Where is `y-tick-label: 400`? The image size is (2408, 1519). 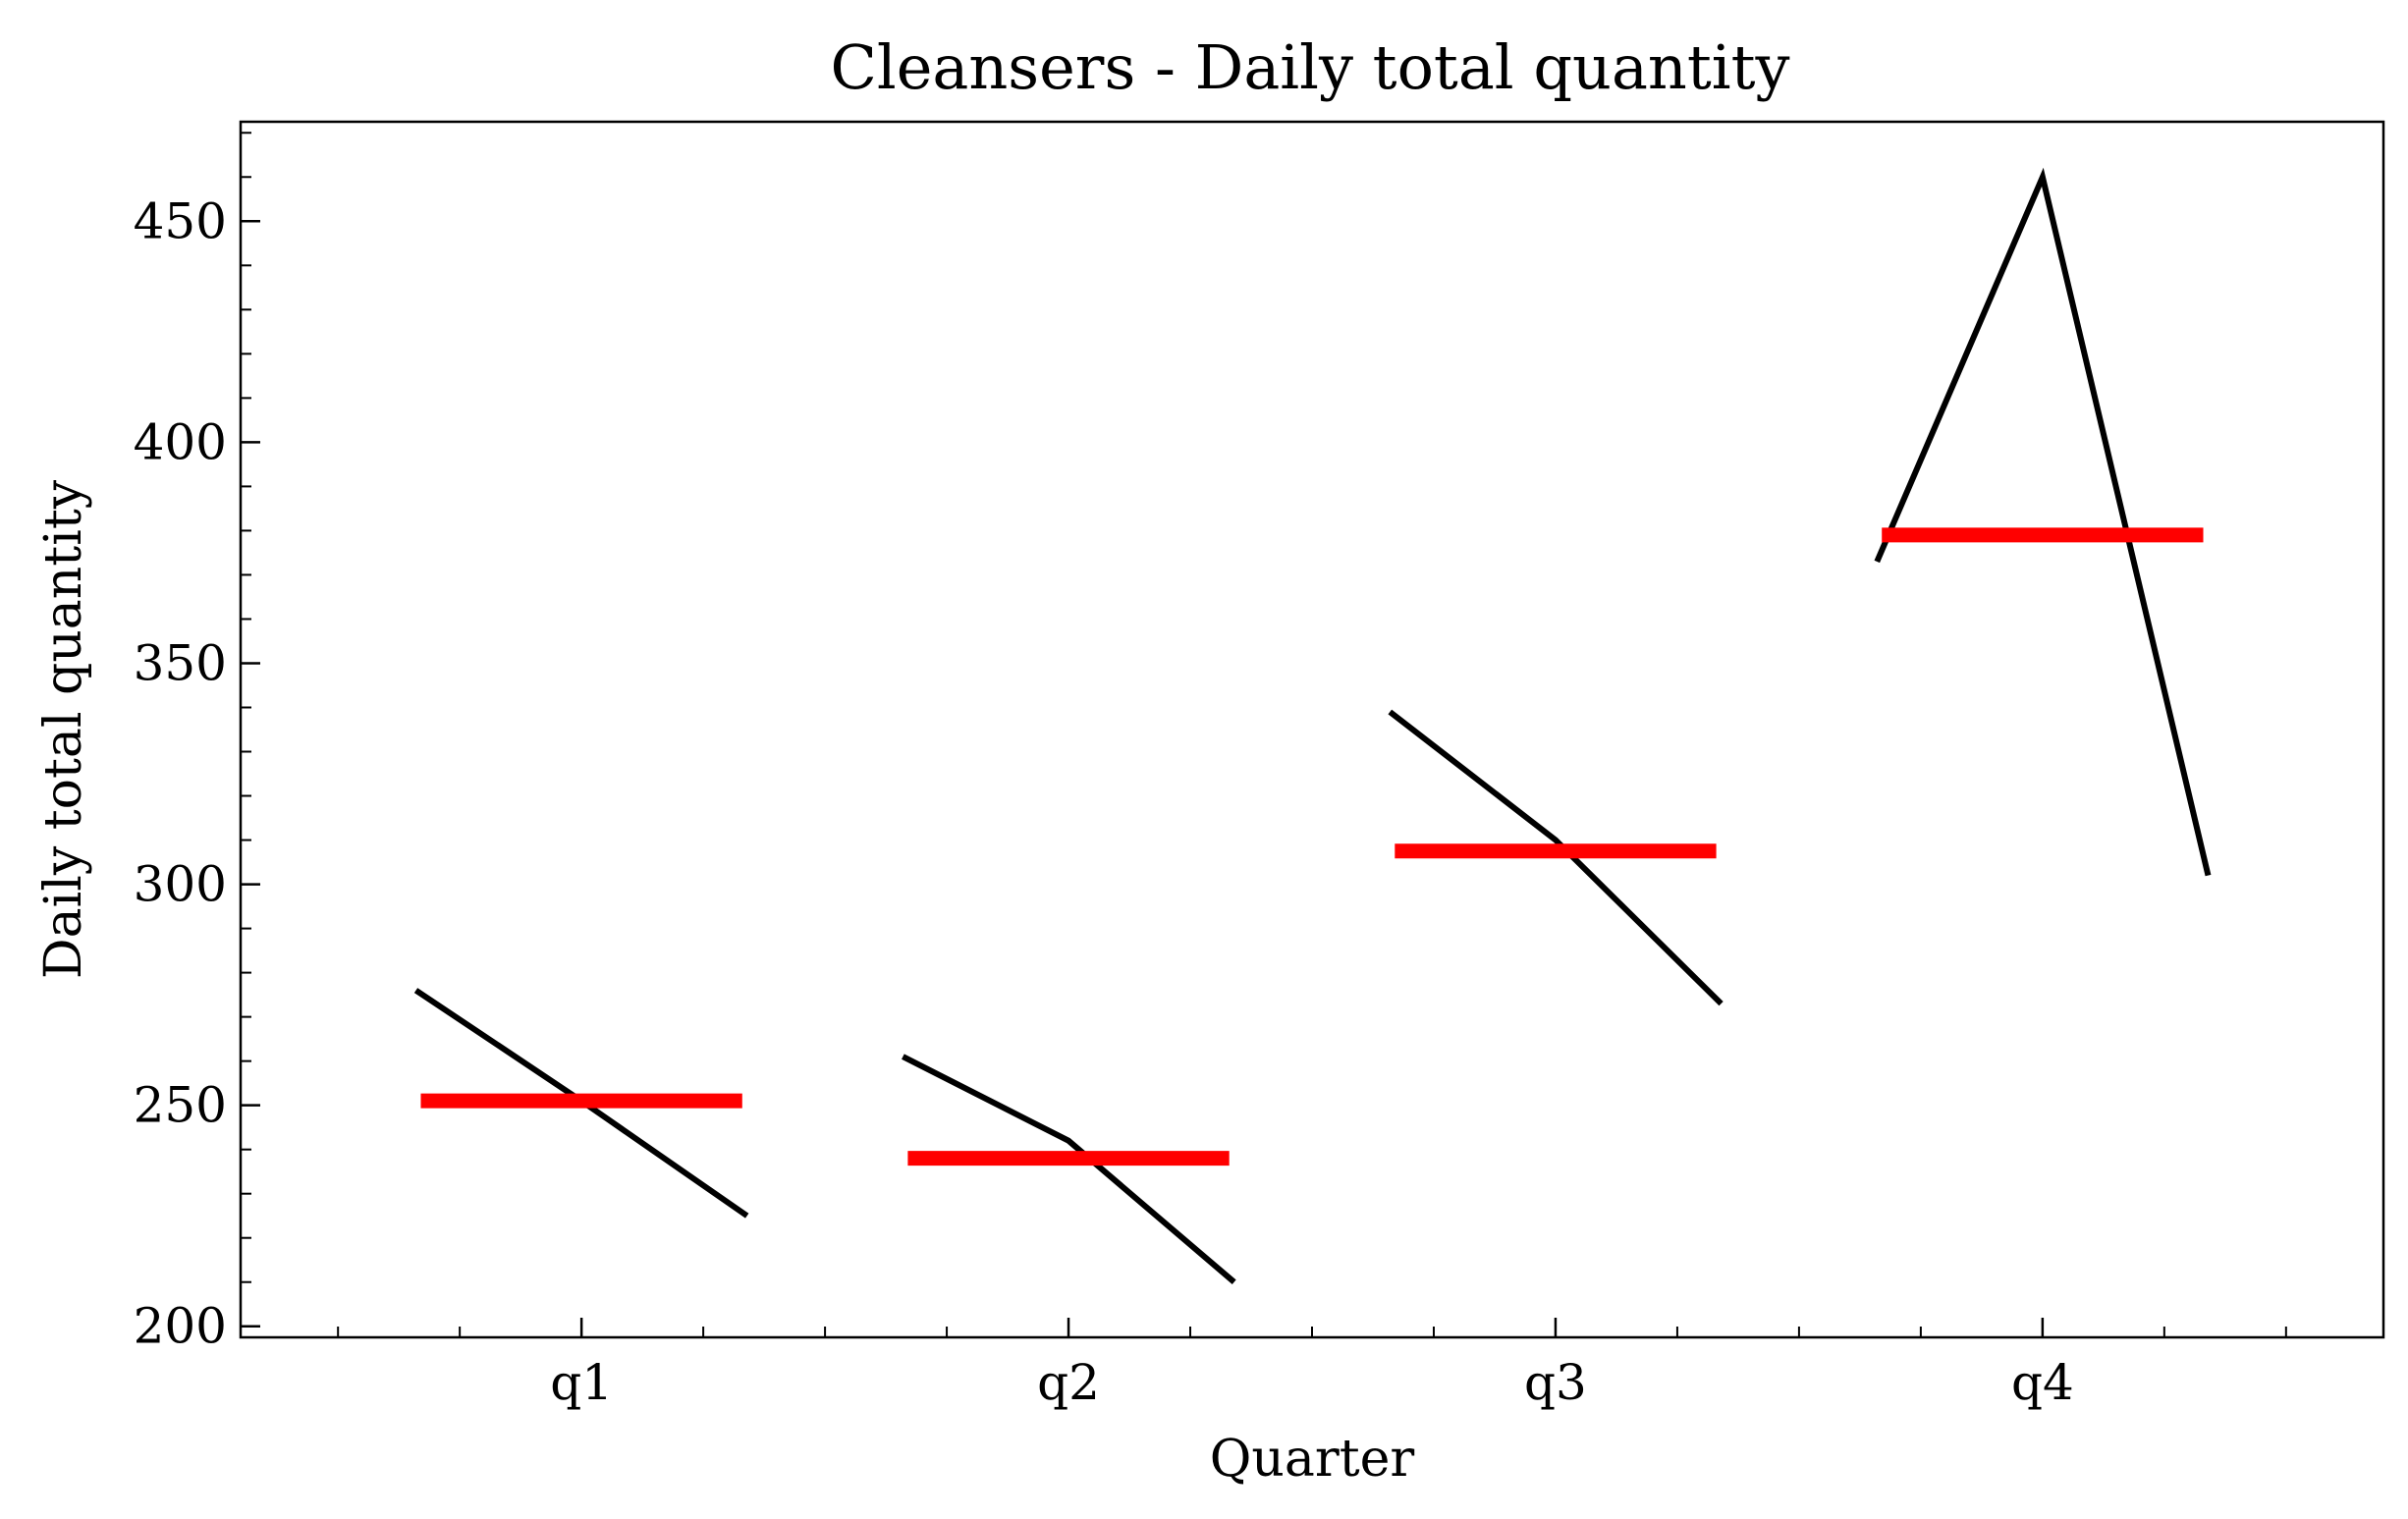 y-tick-label: 400 is located at coordinates (181, 441).